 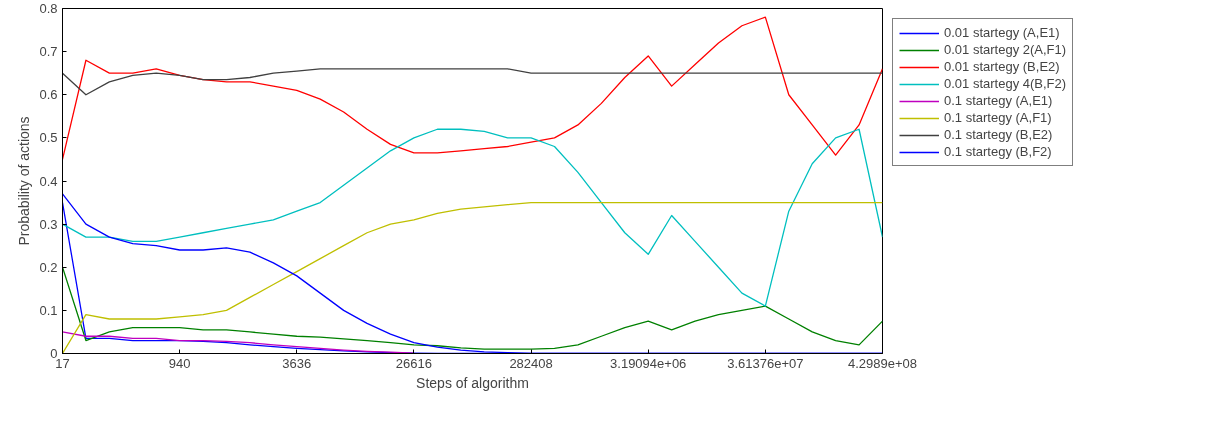 What do you see at coordinates (48, 95) in the screenshot?
I see `y-tick-label: 0.6` at bounding box center [48, 95].